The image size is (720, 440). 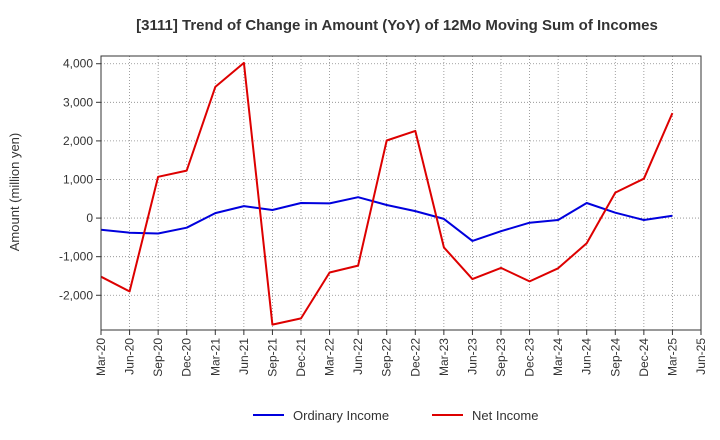 I want to click on x-tick-label: Sep-23, so click(x=501, y=357).